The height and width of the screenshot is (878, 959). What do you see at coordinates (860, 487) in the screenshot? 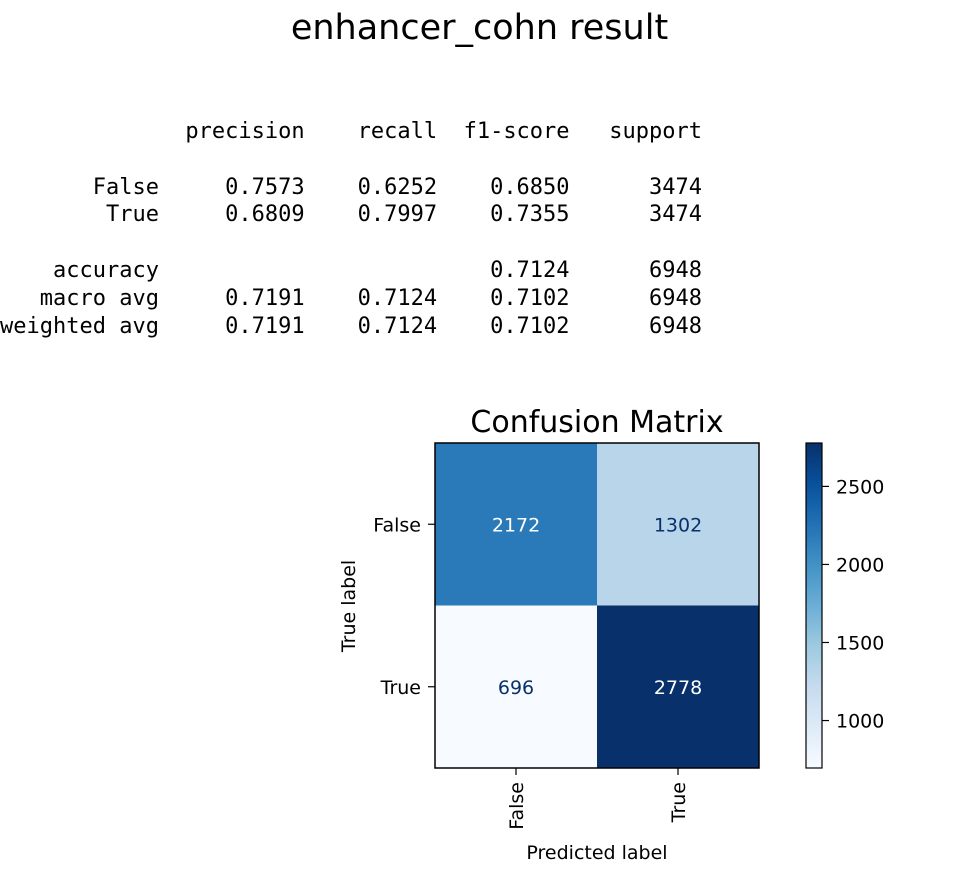
I see `colorbar-tick-label: 2500` at bounding box center [860, 487].